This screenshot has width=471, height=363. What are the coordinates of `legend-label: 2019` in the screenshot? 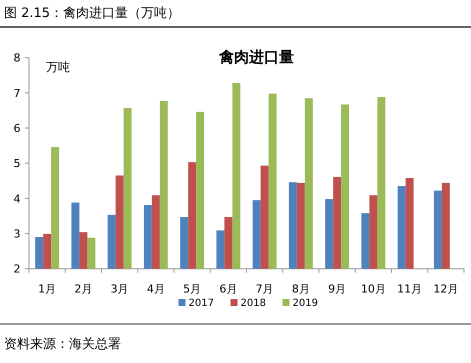 It's located at (305, 303).